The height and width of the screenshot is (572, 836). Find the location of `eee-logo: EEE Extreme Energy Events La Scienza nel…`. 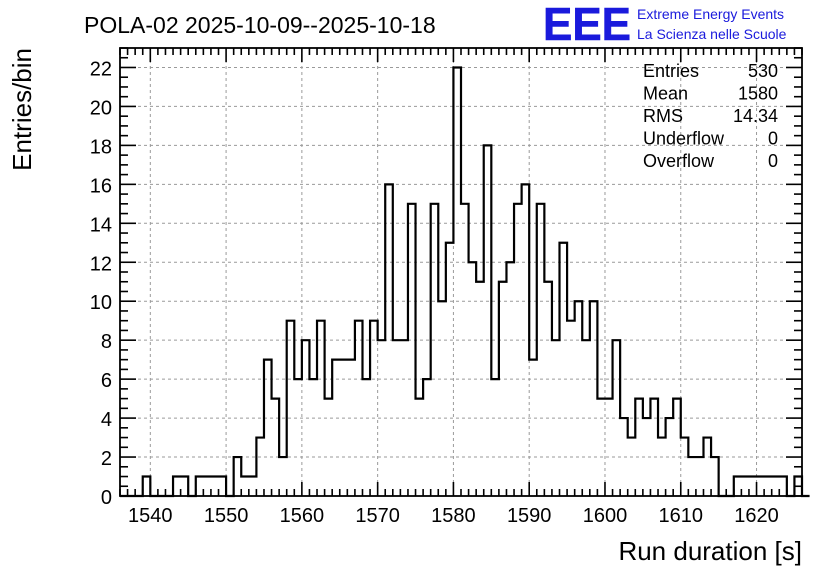

eee-logo: EEE Extreme Energy Events La Scienza nel… is located at coordinates (665, 25).